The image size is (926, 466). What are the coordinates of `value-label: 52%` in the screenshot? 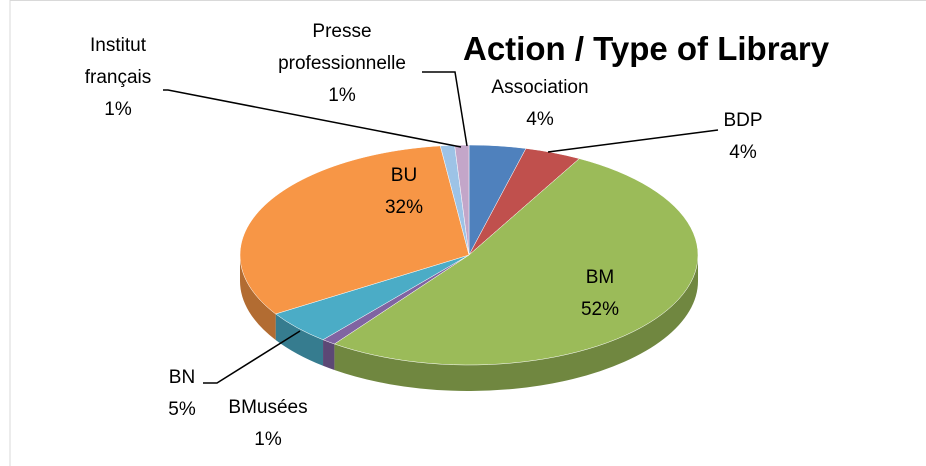 It's located at (600, 309).